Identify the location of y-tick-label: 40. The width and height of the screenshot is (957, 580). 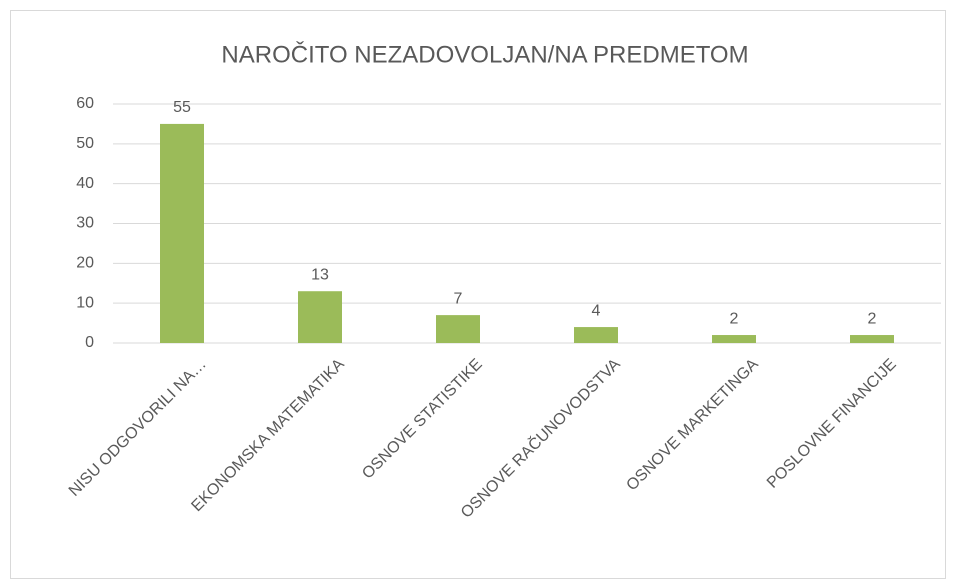
(85, 183).